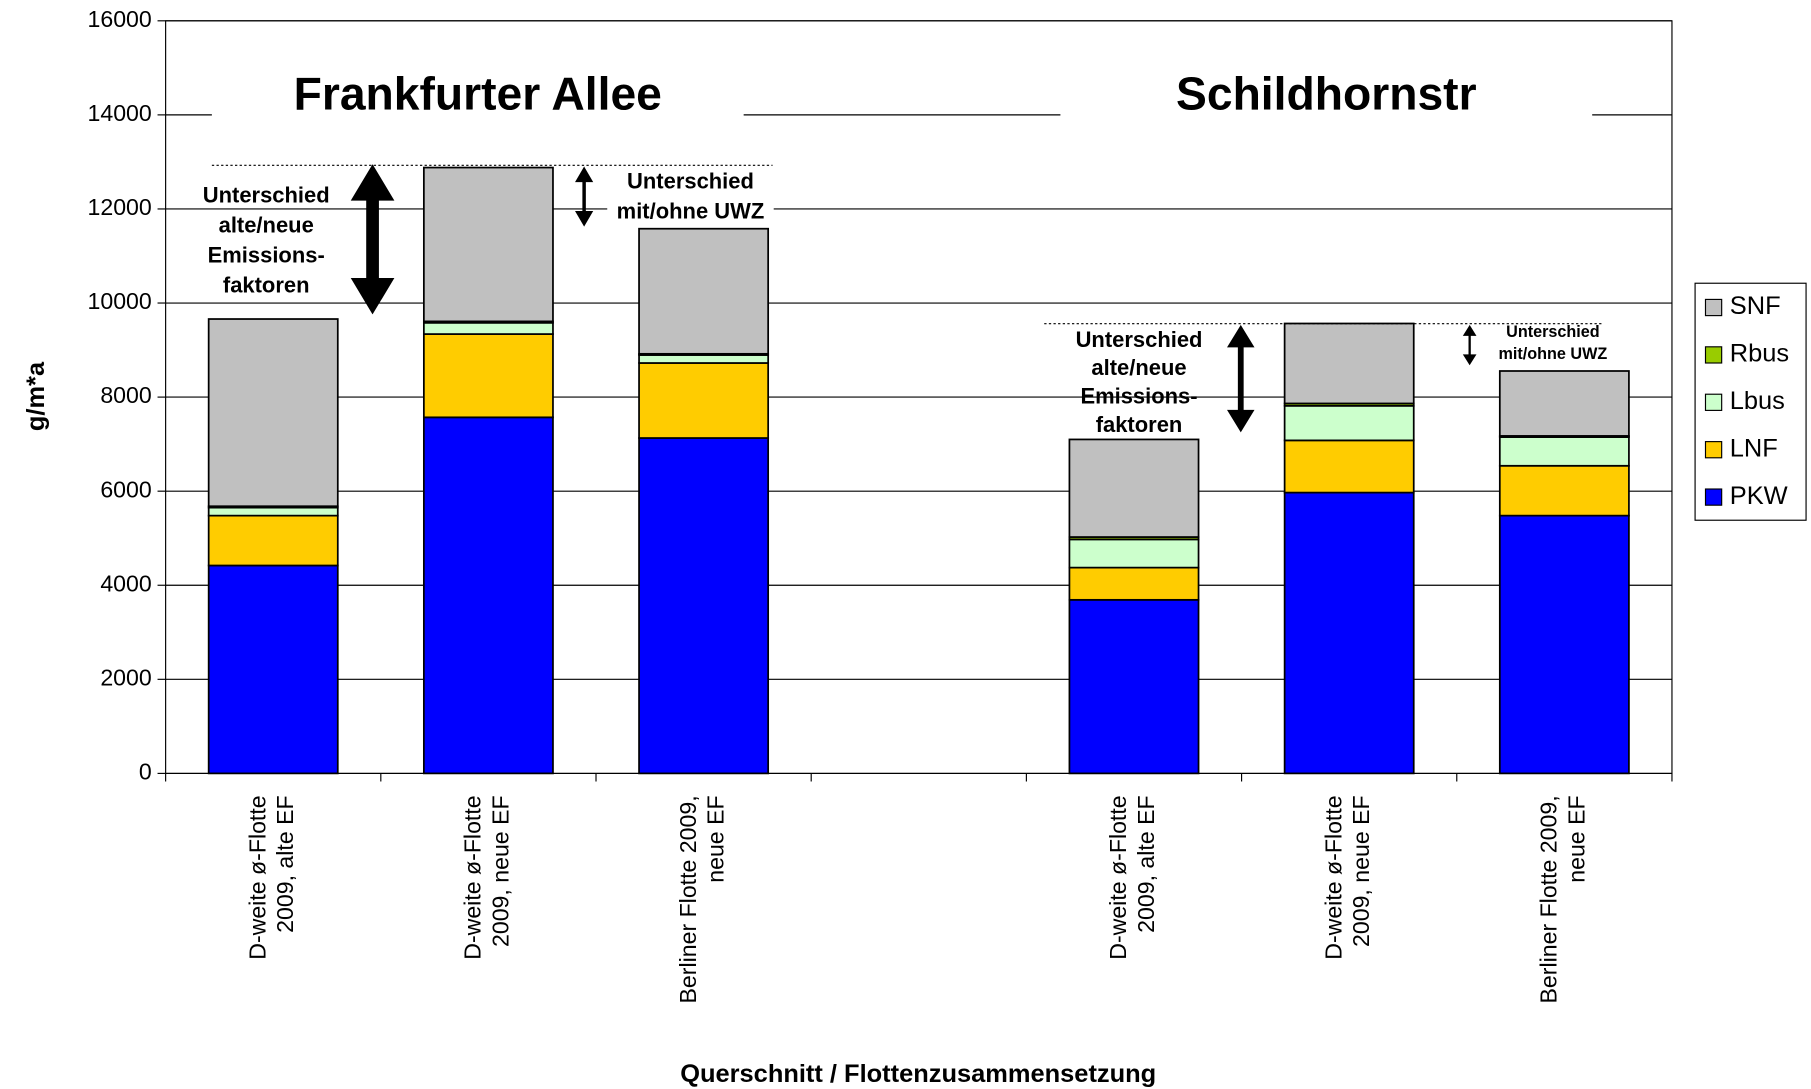  What do you see at coordinates (119, 301) in the screenshot?
I see `y-tick-label: 10000` at bounding box center [119, 301].